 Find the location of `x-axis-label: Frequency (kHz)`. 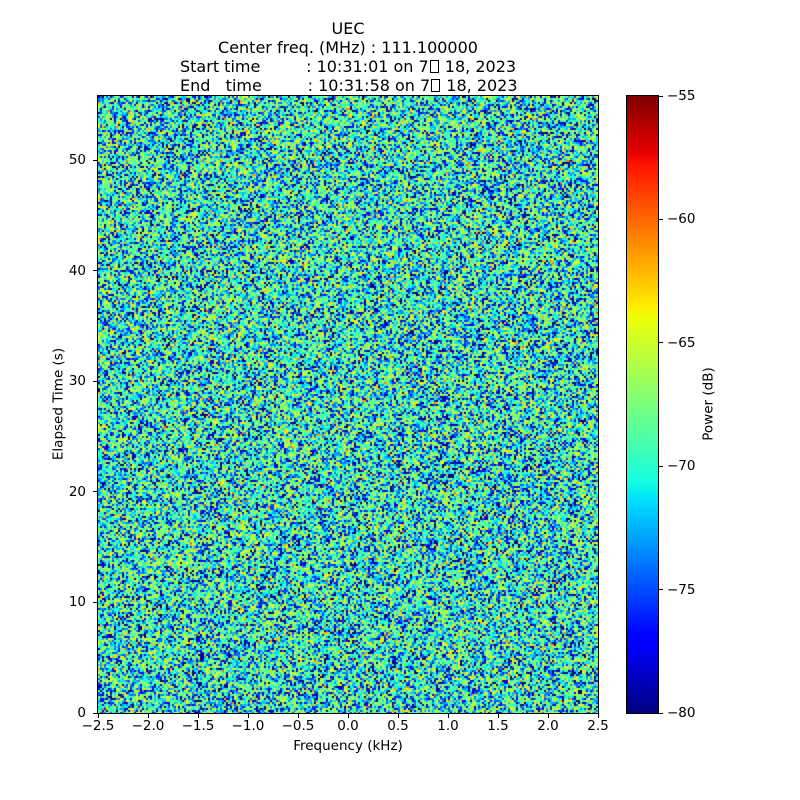

x-axis-label: Frequency (kHz) is located at coordinates (348, 746).